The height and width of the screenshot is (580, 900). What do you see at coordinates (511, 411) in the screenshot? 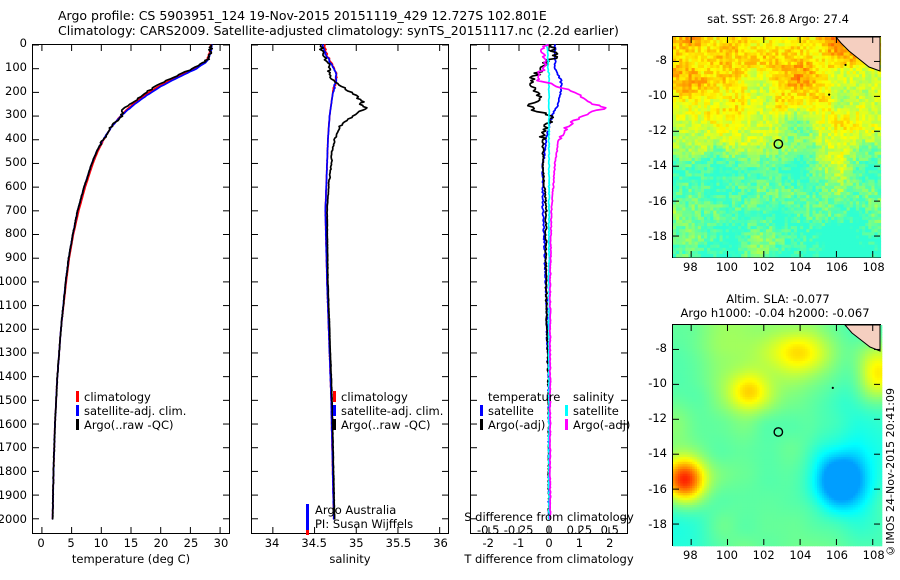
I see `legend-label: satellite` at bounding box center [511, 411].